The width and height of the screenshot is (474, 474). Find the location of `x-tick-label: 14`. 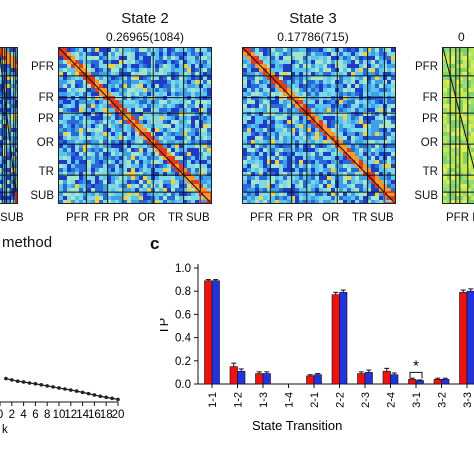

x-tick-label: 14 is located at coordinates (82, 415).